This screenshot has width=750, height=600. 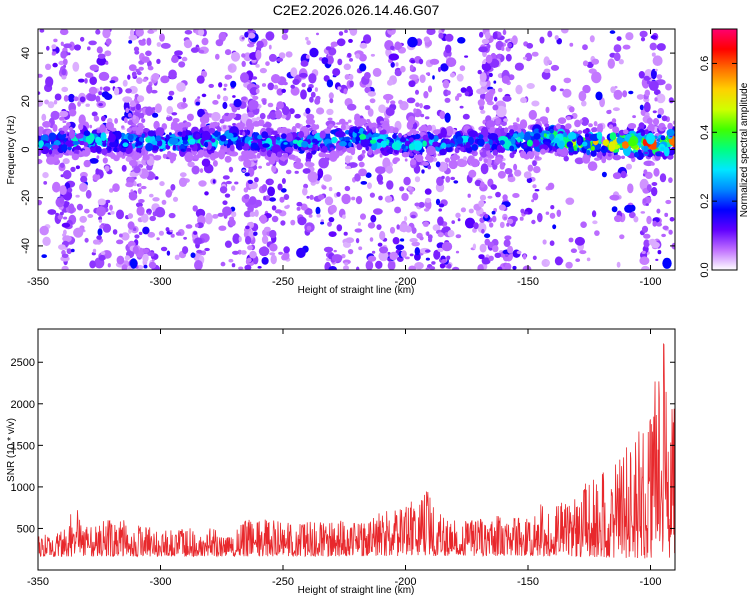 What do you see at coordinates (11, 150) in the screenshot?
I see `heatmap-y-label: Frequency (Hz)` at bounding box center [11, 150].